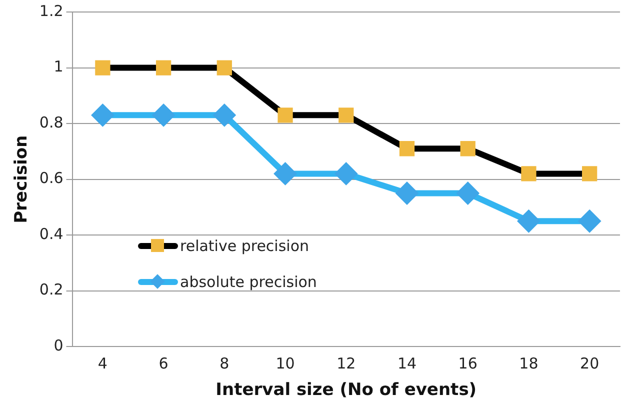 Image resolution: width=632 pixels, height=409 pixels. Describe the element at coordinates (590, 363) in the screenshot. I see `x-tick-label: 20` at that location.